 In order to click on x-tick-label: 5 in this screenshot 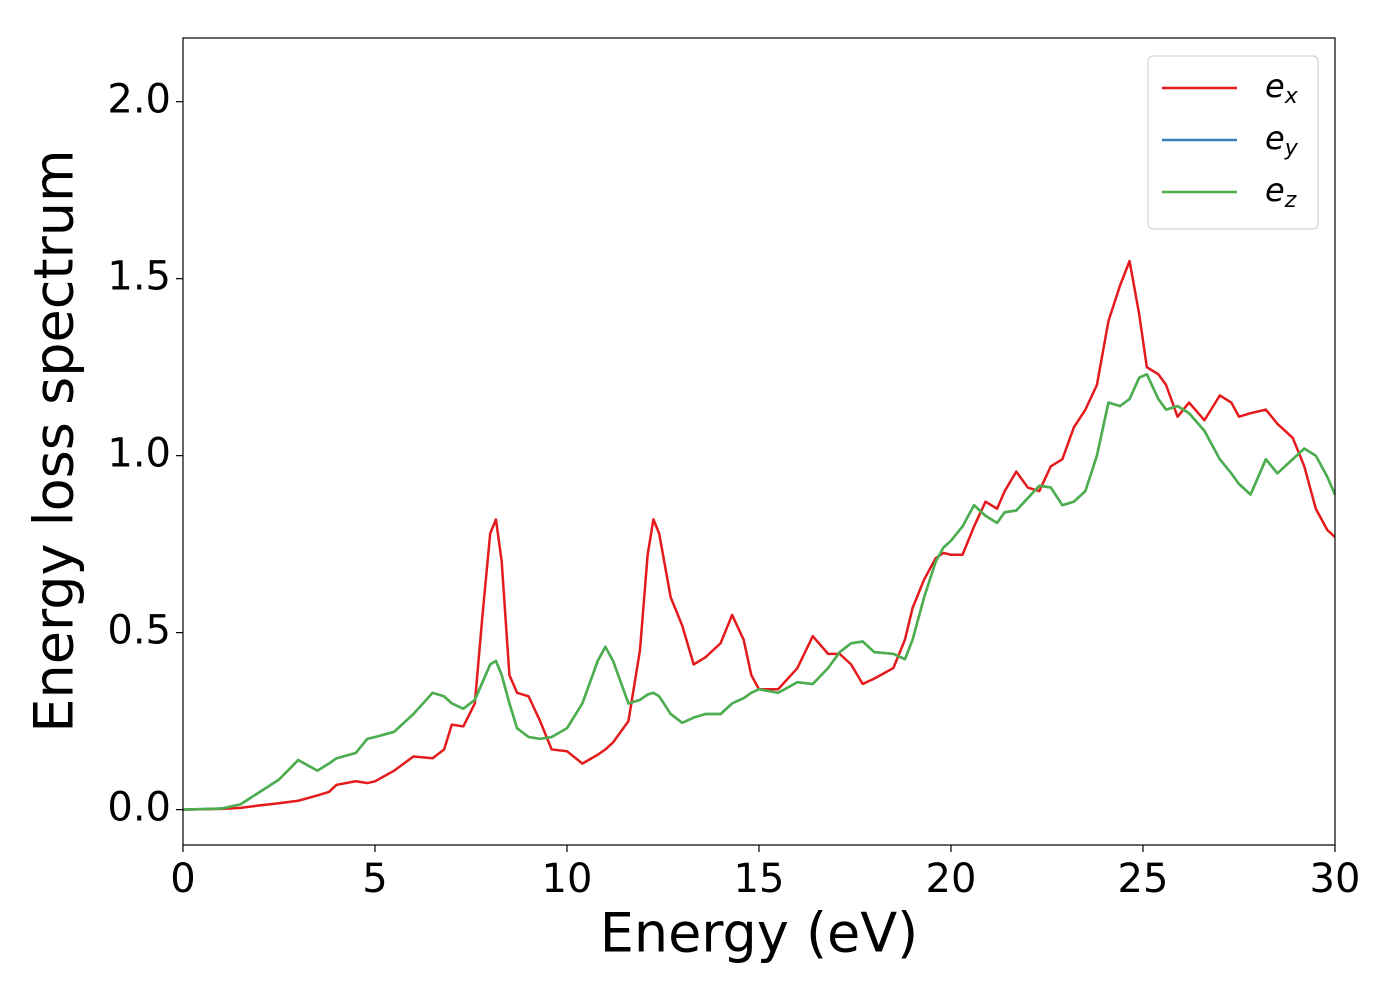, I will do `click(374, 879)`.